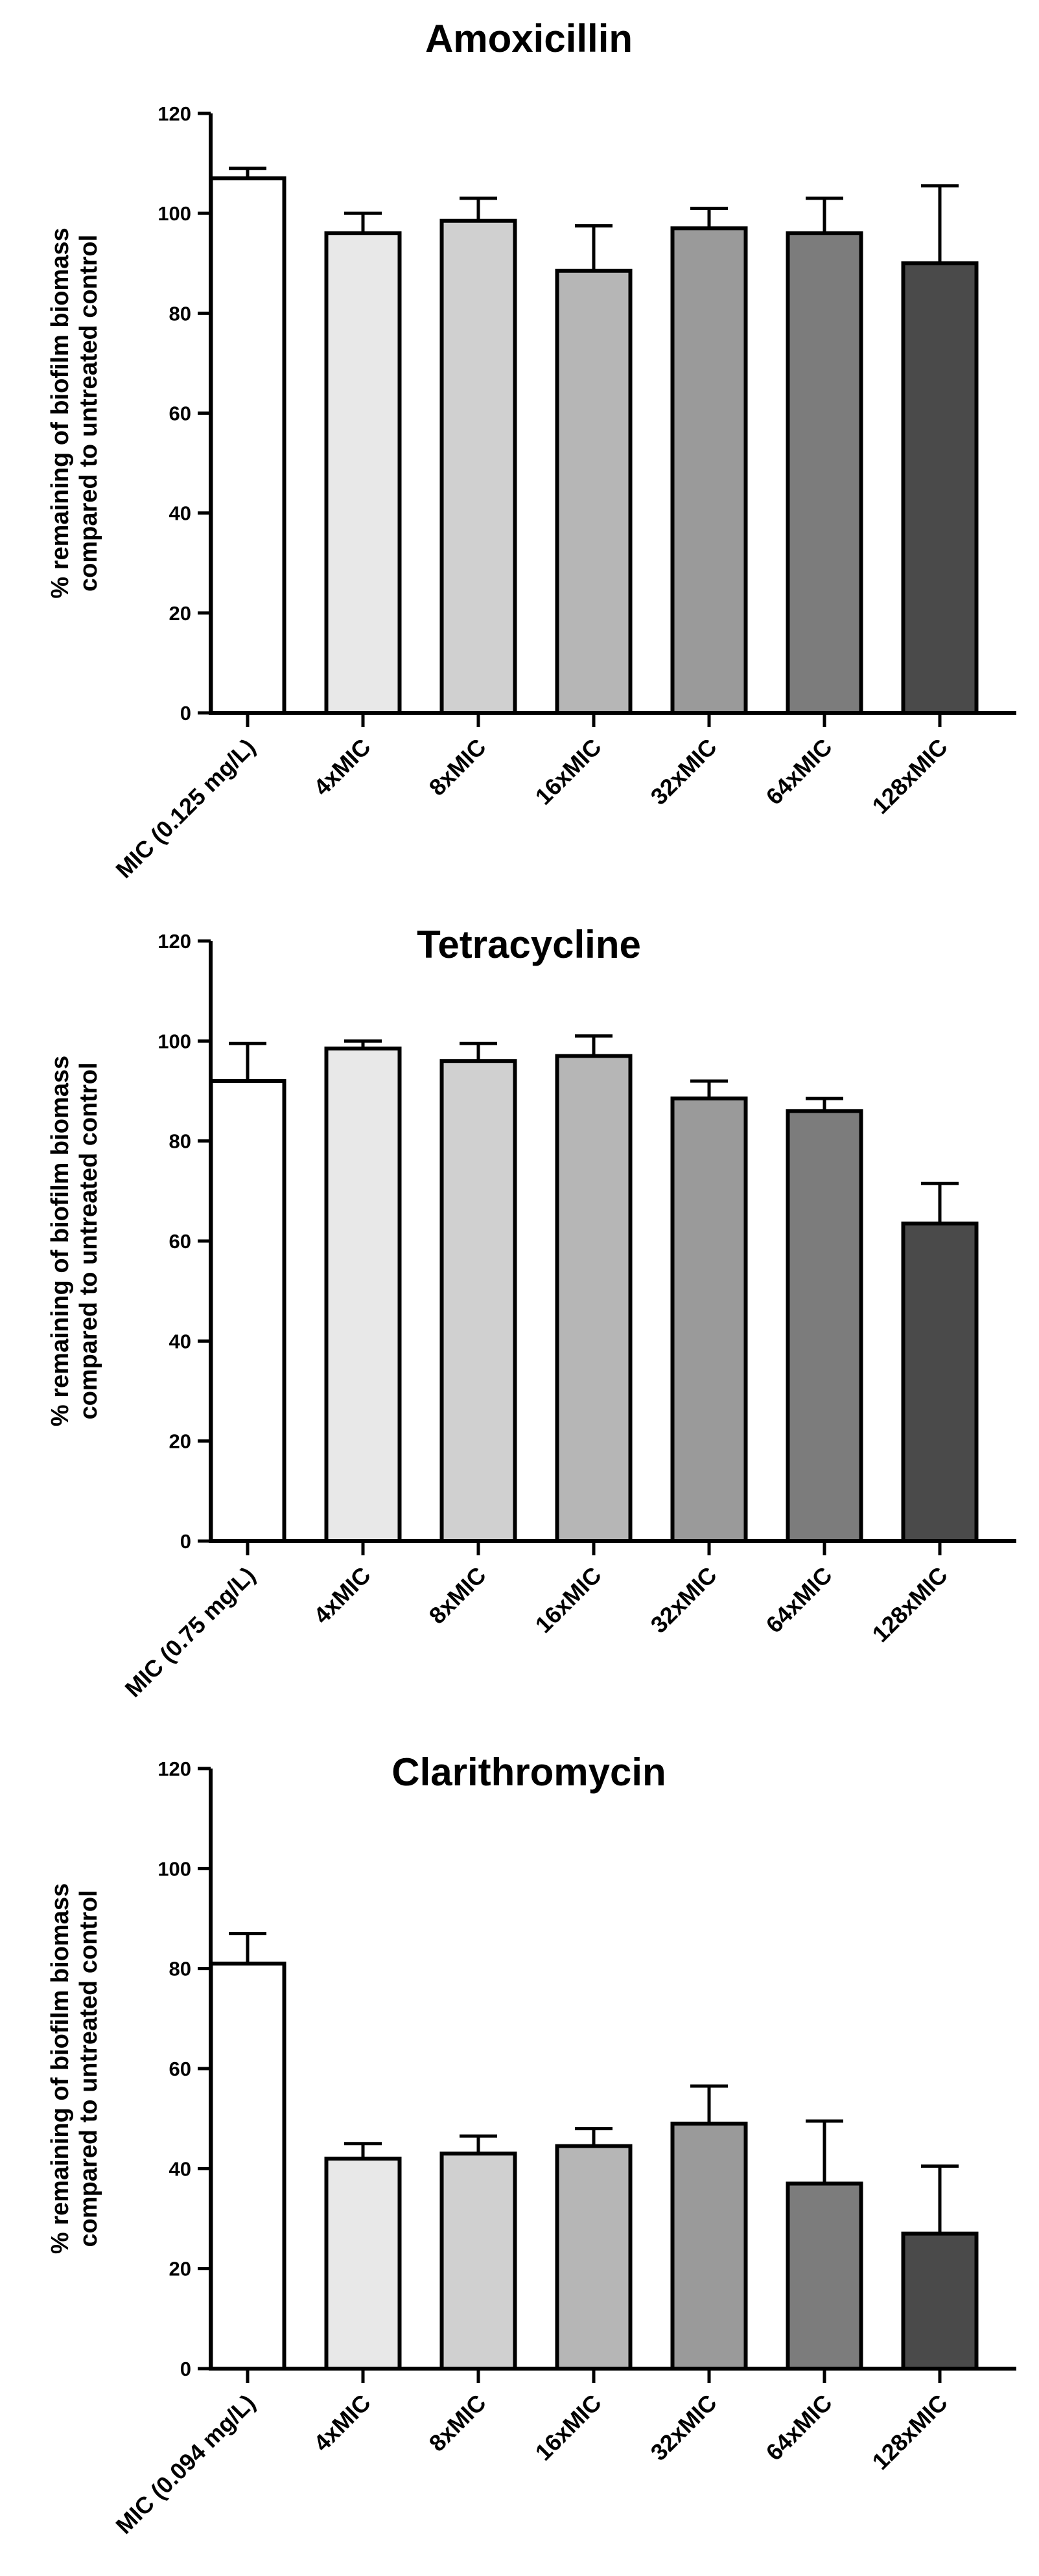 Image resolution: width=1039 pixels, height=2576 pixels. Describe the element at coordinates (529, 39) in the screenshot. I see `chart-title: Amoxicillin` at that location.